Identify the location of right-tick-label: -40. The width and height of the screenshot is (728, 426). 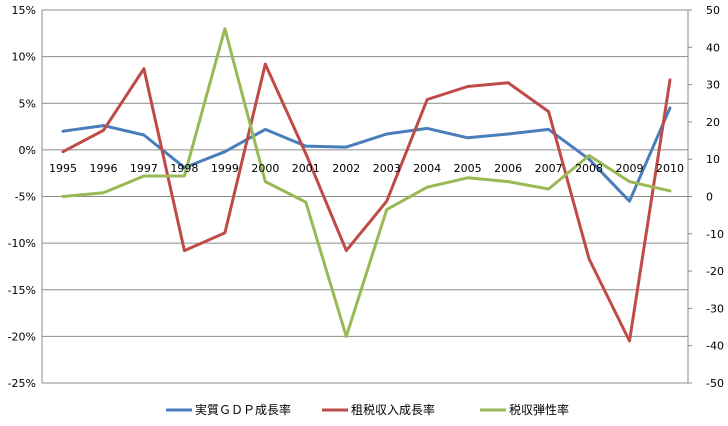
(715, 346).